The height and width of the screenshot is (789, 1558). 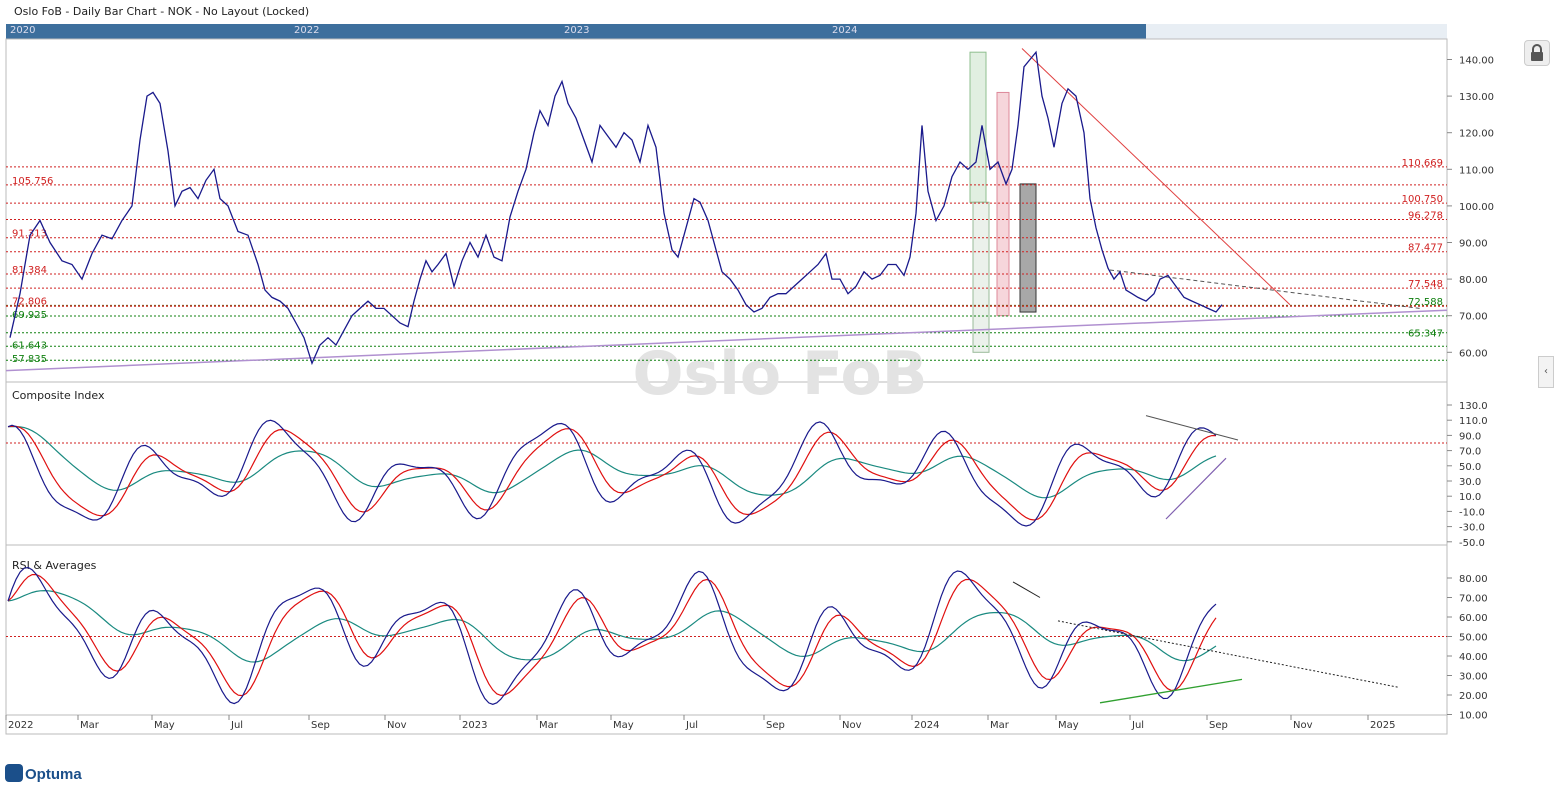 I want to click on price-axis-label: 100.00, so click(x=1476, y=207).